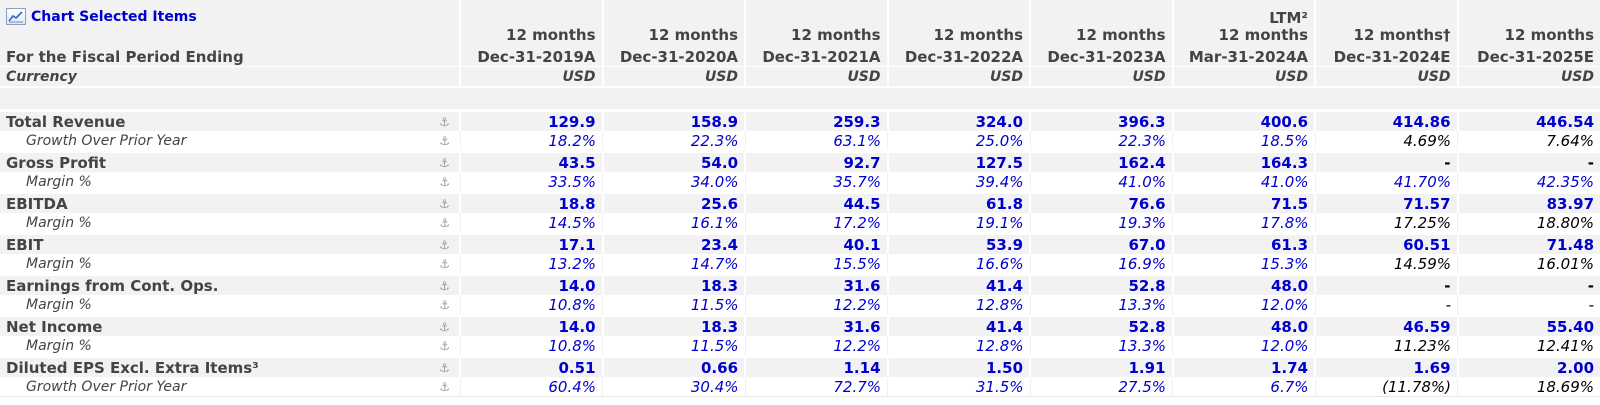 The image size is (1600, 405). What do you see at coordinates (800, 98) in the screenshot?
I see `spacer-cell` at bounding box center [800, 98].